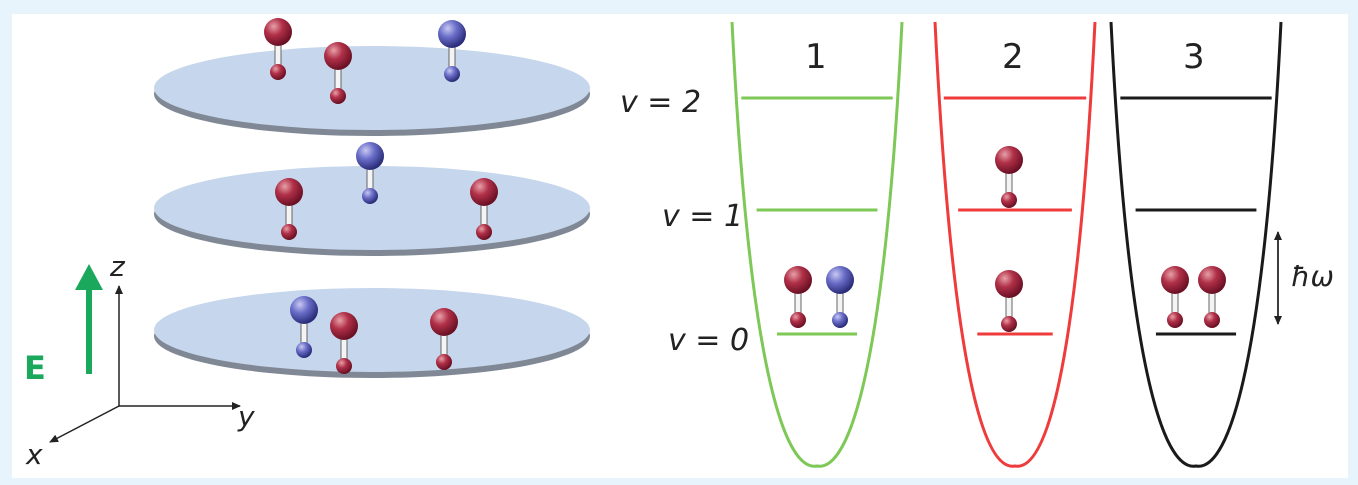 This screenshot has width=1358, height=485. I want to click on well-label-1: 1, so click(816, 57).